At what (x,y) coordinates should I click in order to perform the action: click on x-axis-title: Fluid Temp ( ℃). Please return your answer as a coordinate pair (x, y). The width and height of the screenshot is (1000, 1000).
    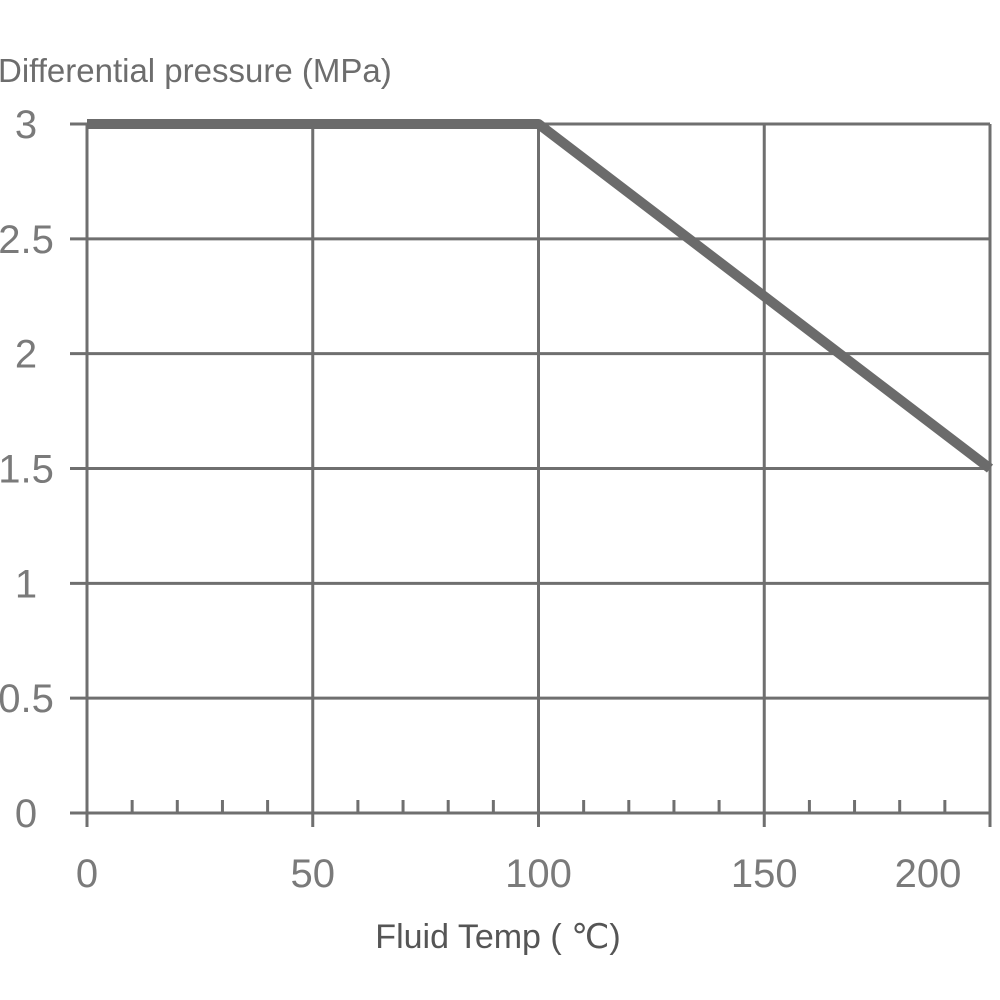
    Looking at the image, I should click on (497, 937).